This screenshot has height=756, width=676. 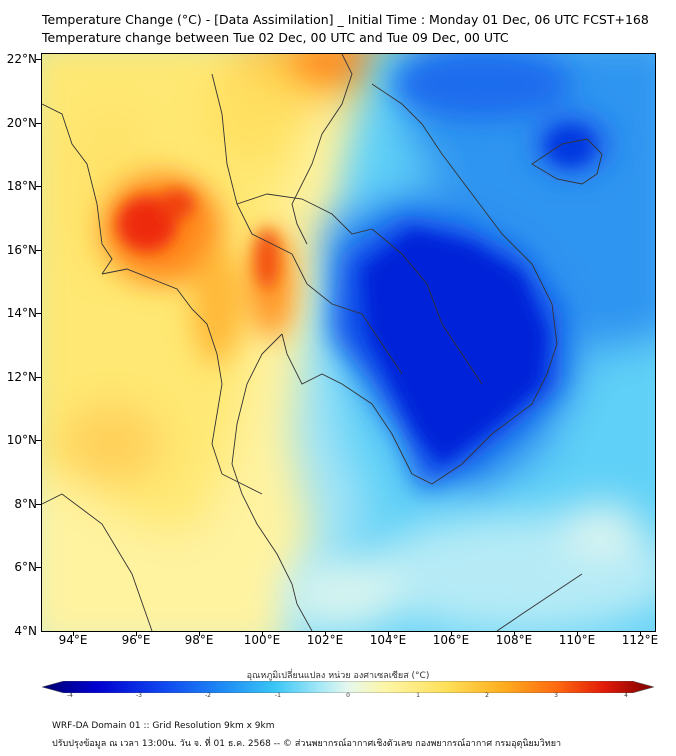 What do you see at coordinates (640, 640) in the screenshot?
I see `lon-label-112e: 112°E` at bounding box center [640, 640].